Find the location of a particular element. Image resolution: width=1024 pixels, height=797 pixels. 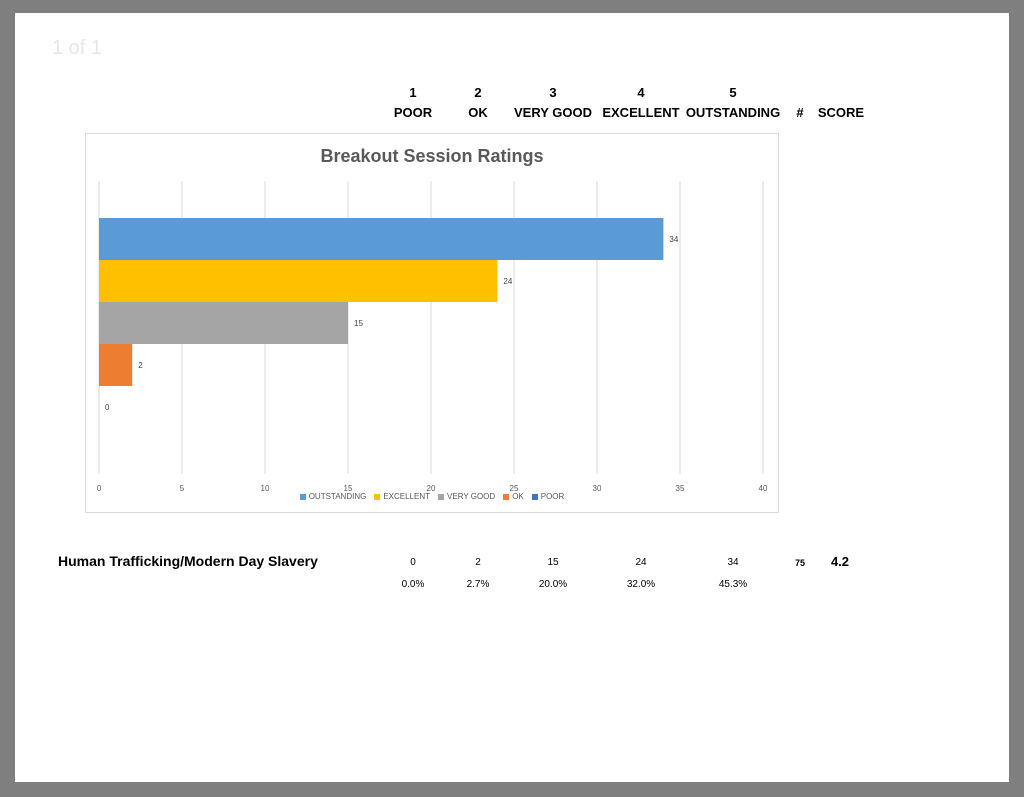

legend-label-poor: POOR is located at coordinates (552, 496).